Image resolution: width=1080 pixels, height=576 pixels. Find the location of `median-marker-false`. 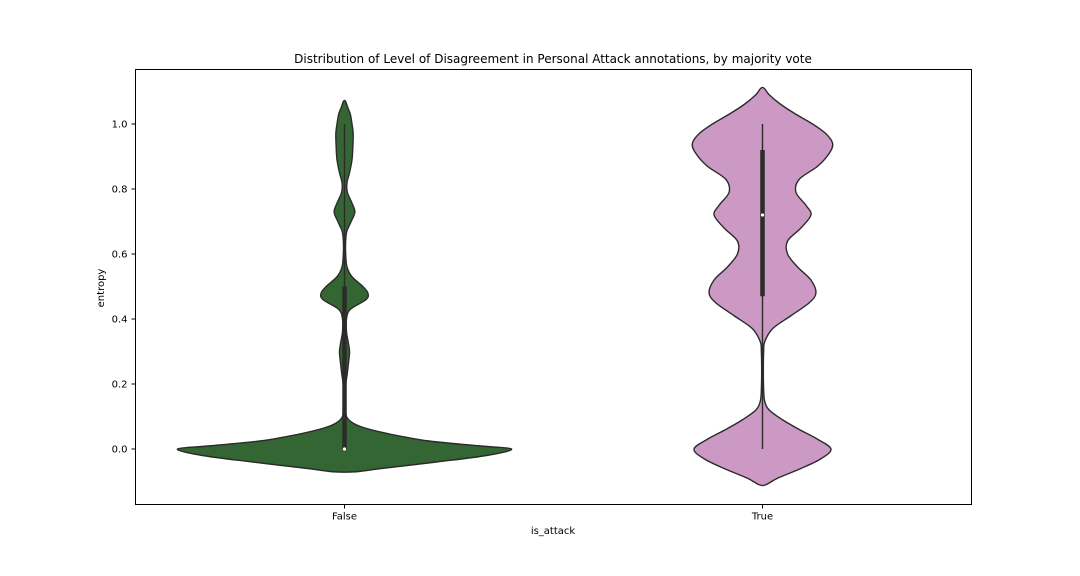

median-marker-false is located at coordinates (344, 449).